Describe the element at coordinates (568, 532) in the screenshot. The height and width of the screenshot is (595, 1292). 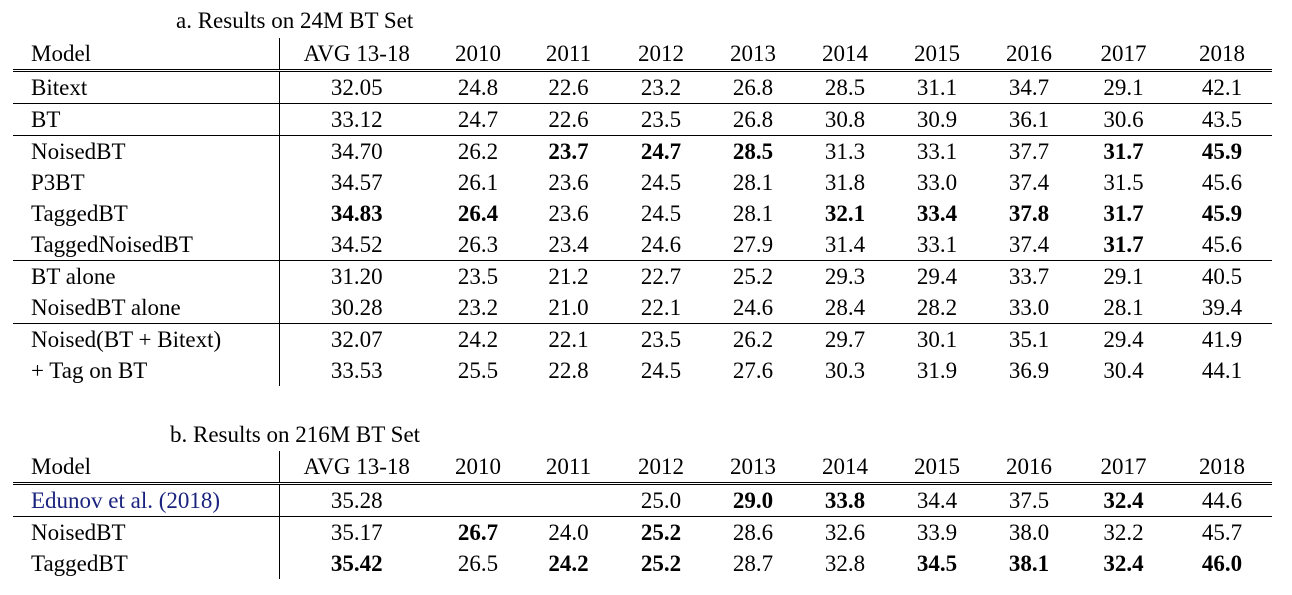
I see `score-cell: 24.0` at that location.